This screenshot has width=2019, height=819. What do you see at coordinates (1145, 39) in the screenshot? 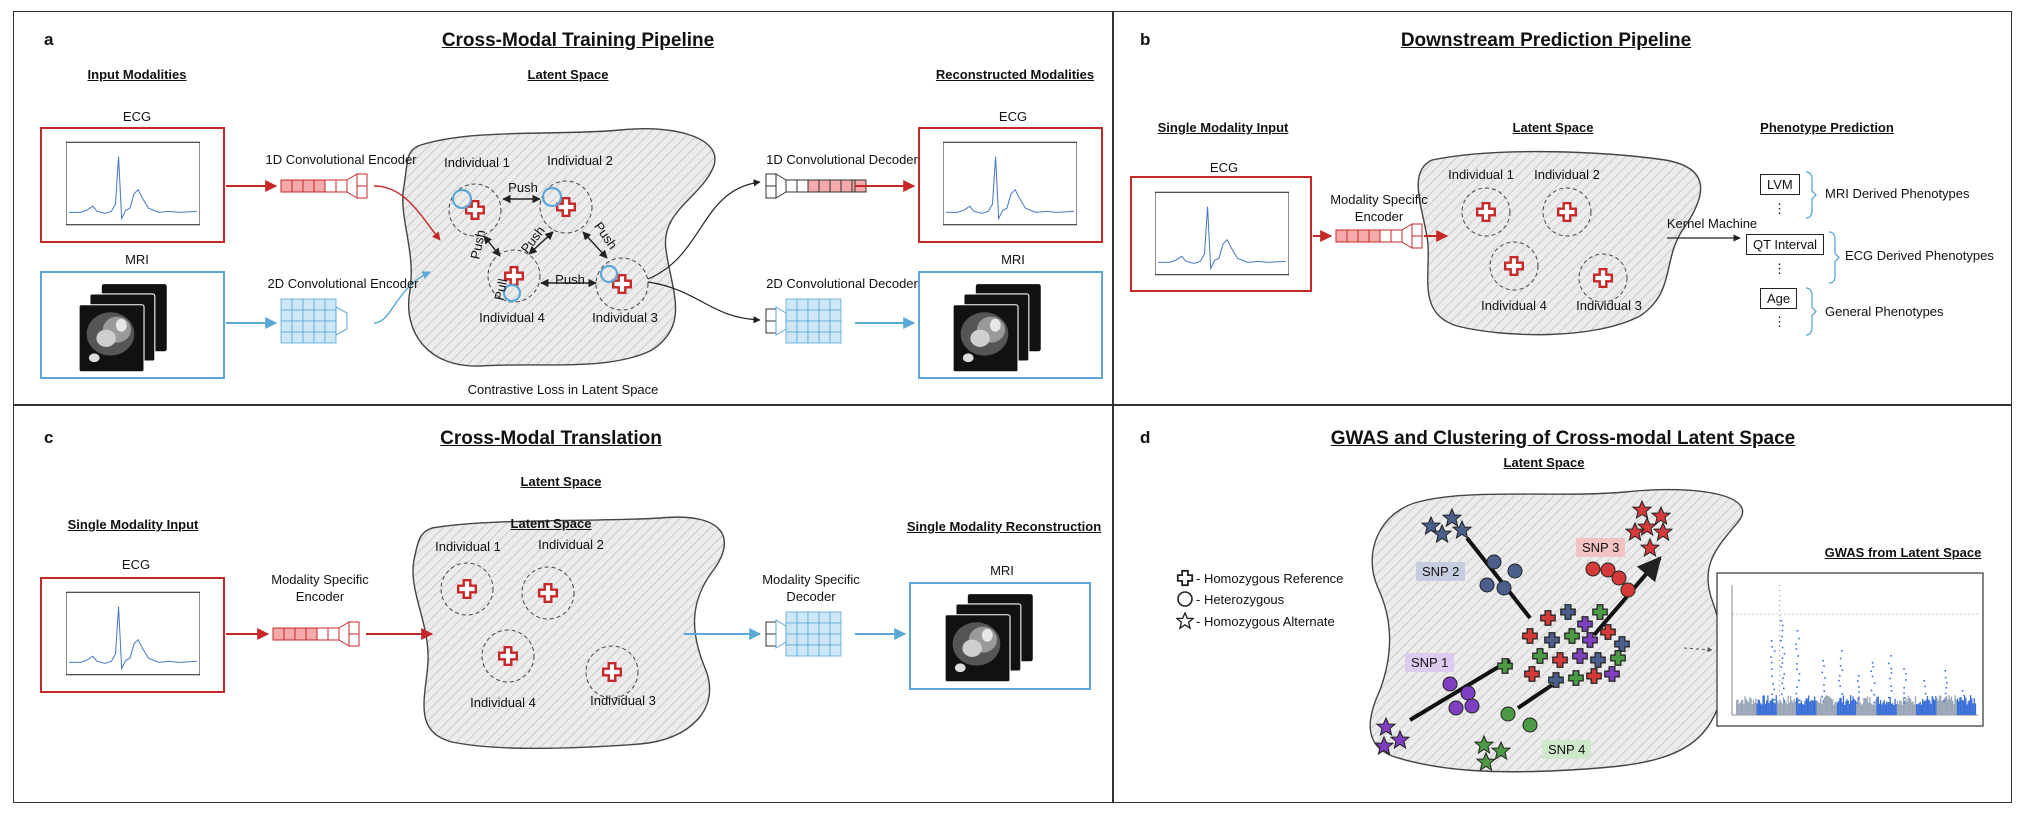
I see `panel-b-letter: b` at bounding box center [1145, 39].